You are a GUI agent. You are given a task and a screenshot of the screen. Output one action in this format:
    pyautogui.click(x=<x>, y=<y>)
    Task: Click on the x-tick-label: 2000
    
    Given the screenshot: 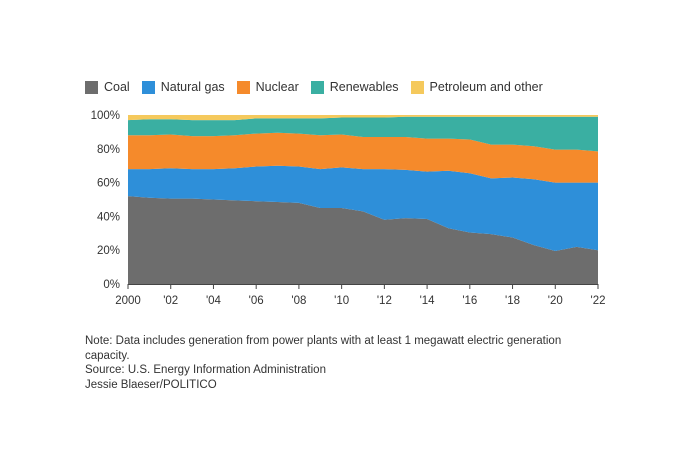 What is the action you would take?
    pyautogui.click(x=128, y=301)
    